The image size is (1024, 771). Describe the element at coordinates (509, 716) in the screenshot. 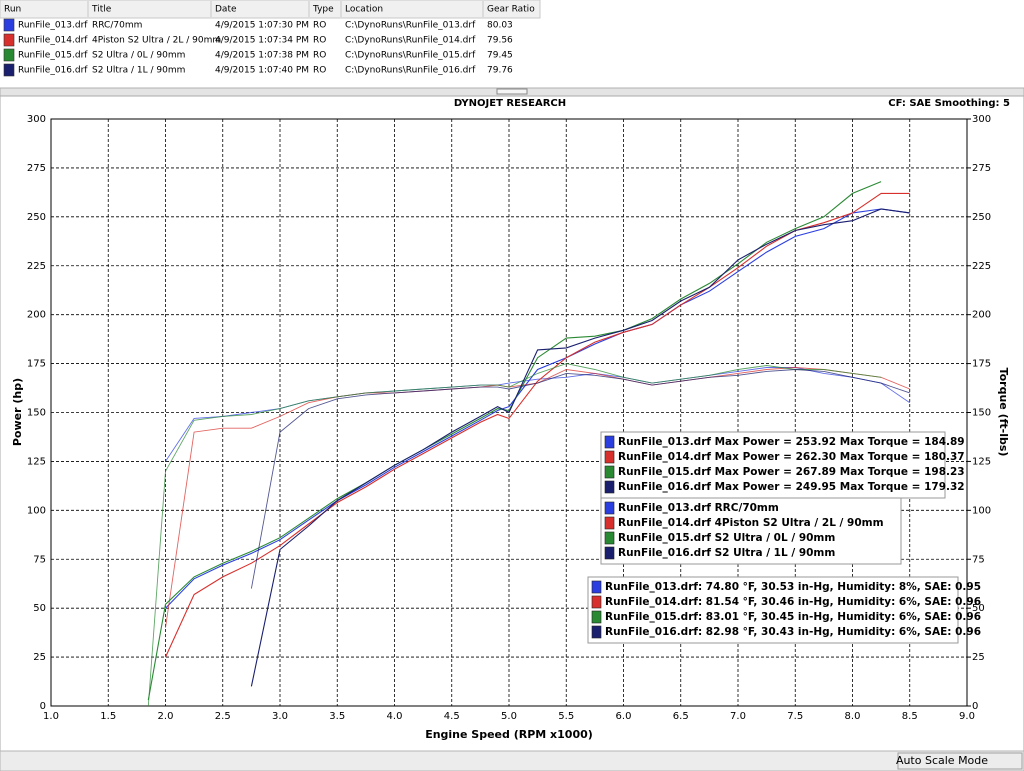

I see `x-tick-label: 5.0` at that location.